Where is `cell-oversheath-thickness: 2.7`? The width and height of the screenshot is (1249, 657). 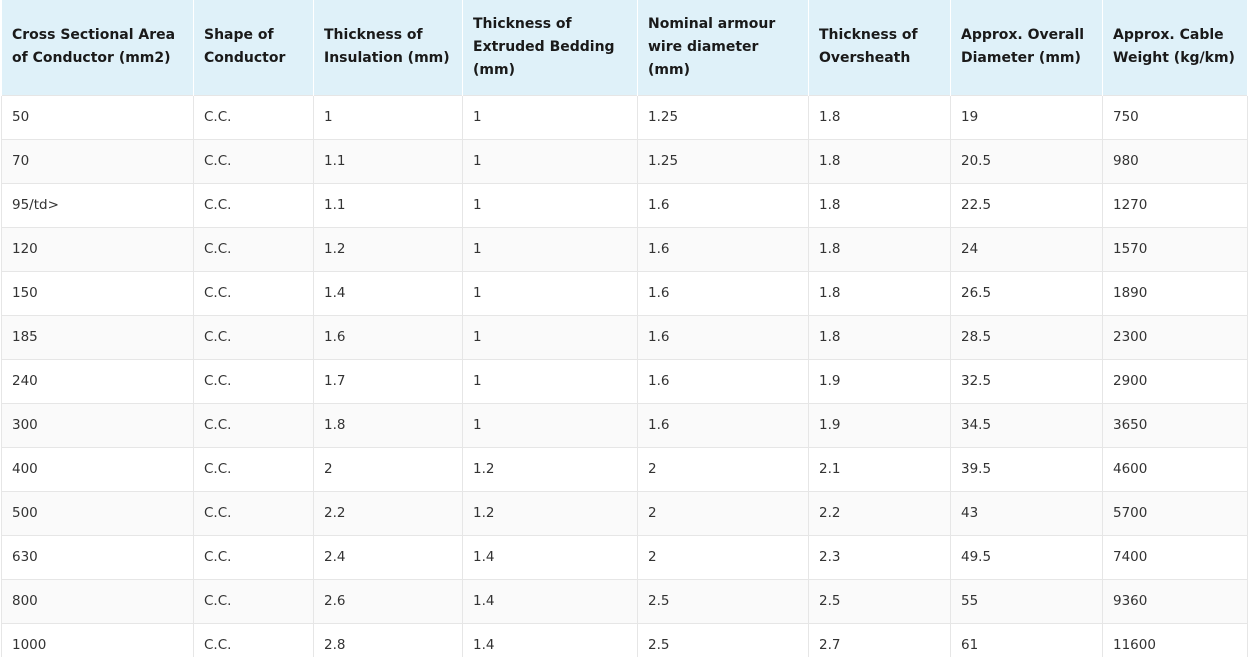
cell-oversheath-thickness: 2.7 is located at coordinates (879, 639).